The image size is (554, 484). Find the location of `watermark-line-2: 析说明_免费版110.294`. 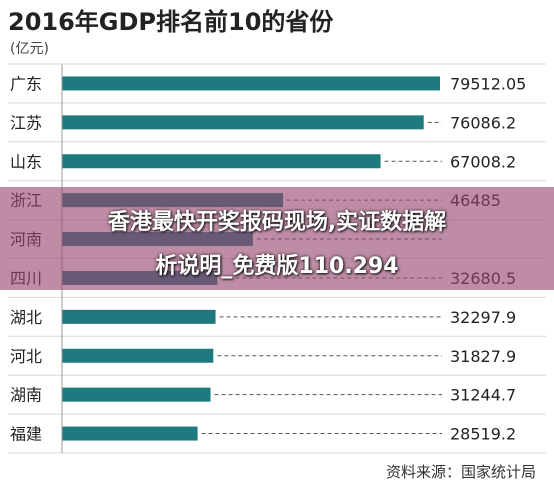

watermark-line-2: 析说明_免费版110.294 is located at coordinates (277, 266).